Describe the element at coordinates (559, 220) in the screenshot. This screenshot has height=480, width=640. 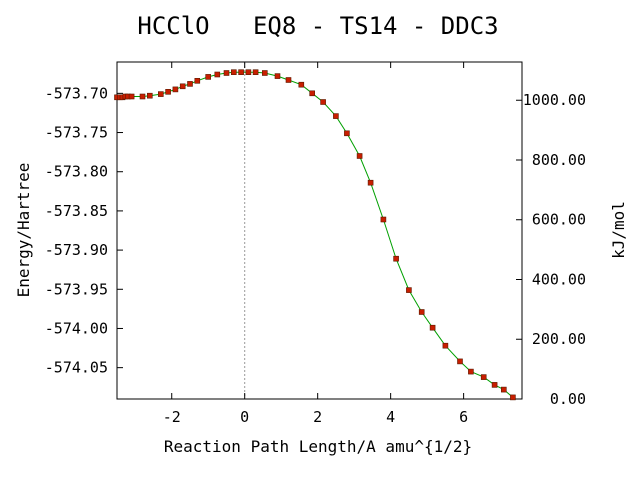
I see `y2-tick-label: 600.00` at that location.